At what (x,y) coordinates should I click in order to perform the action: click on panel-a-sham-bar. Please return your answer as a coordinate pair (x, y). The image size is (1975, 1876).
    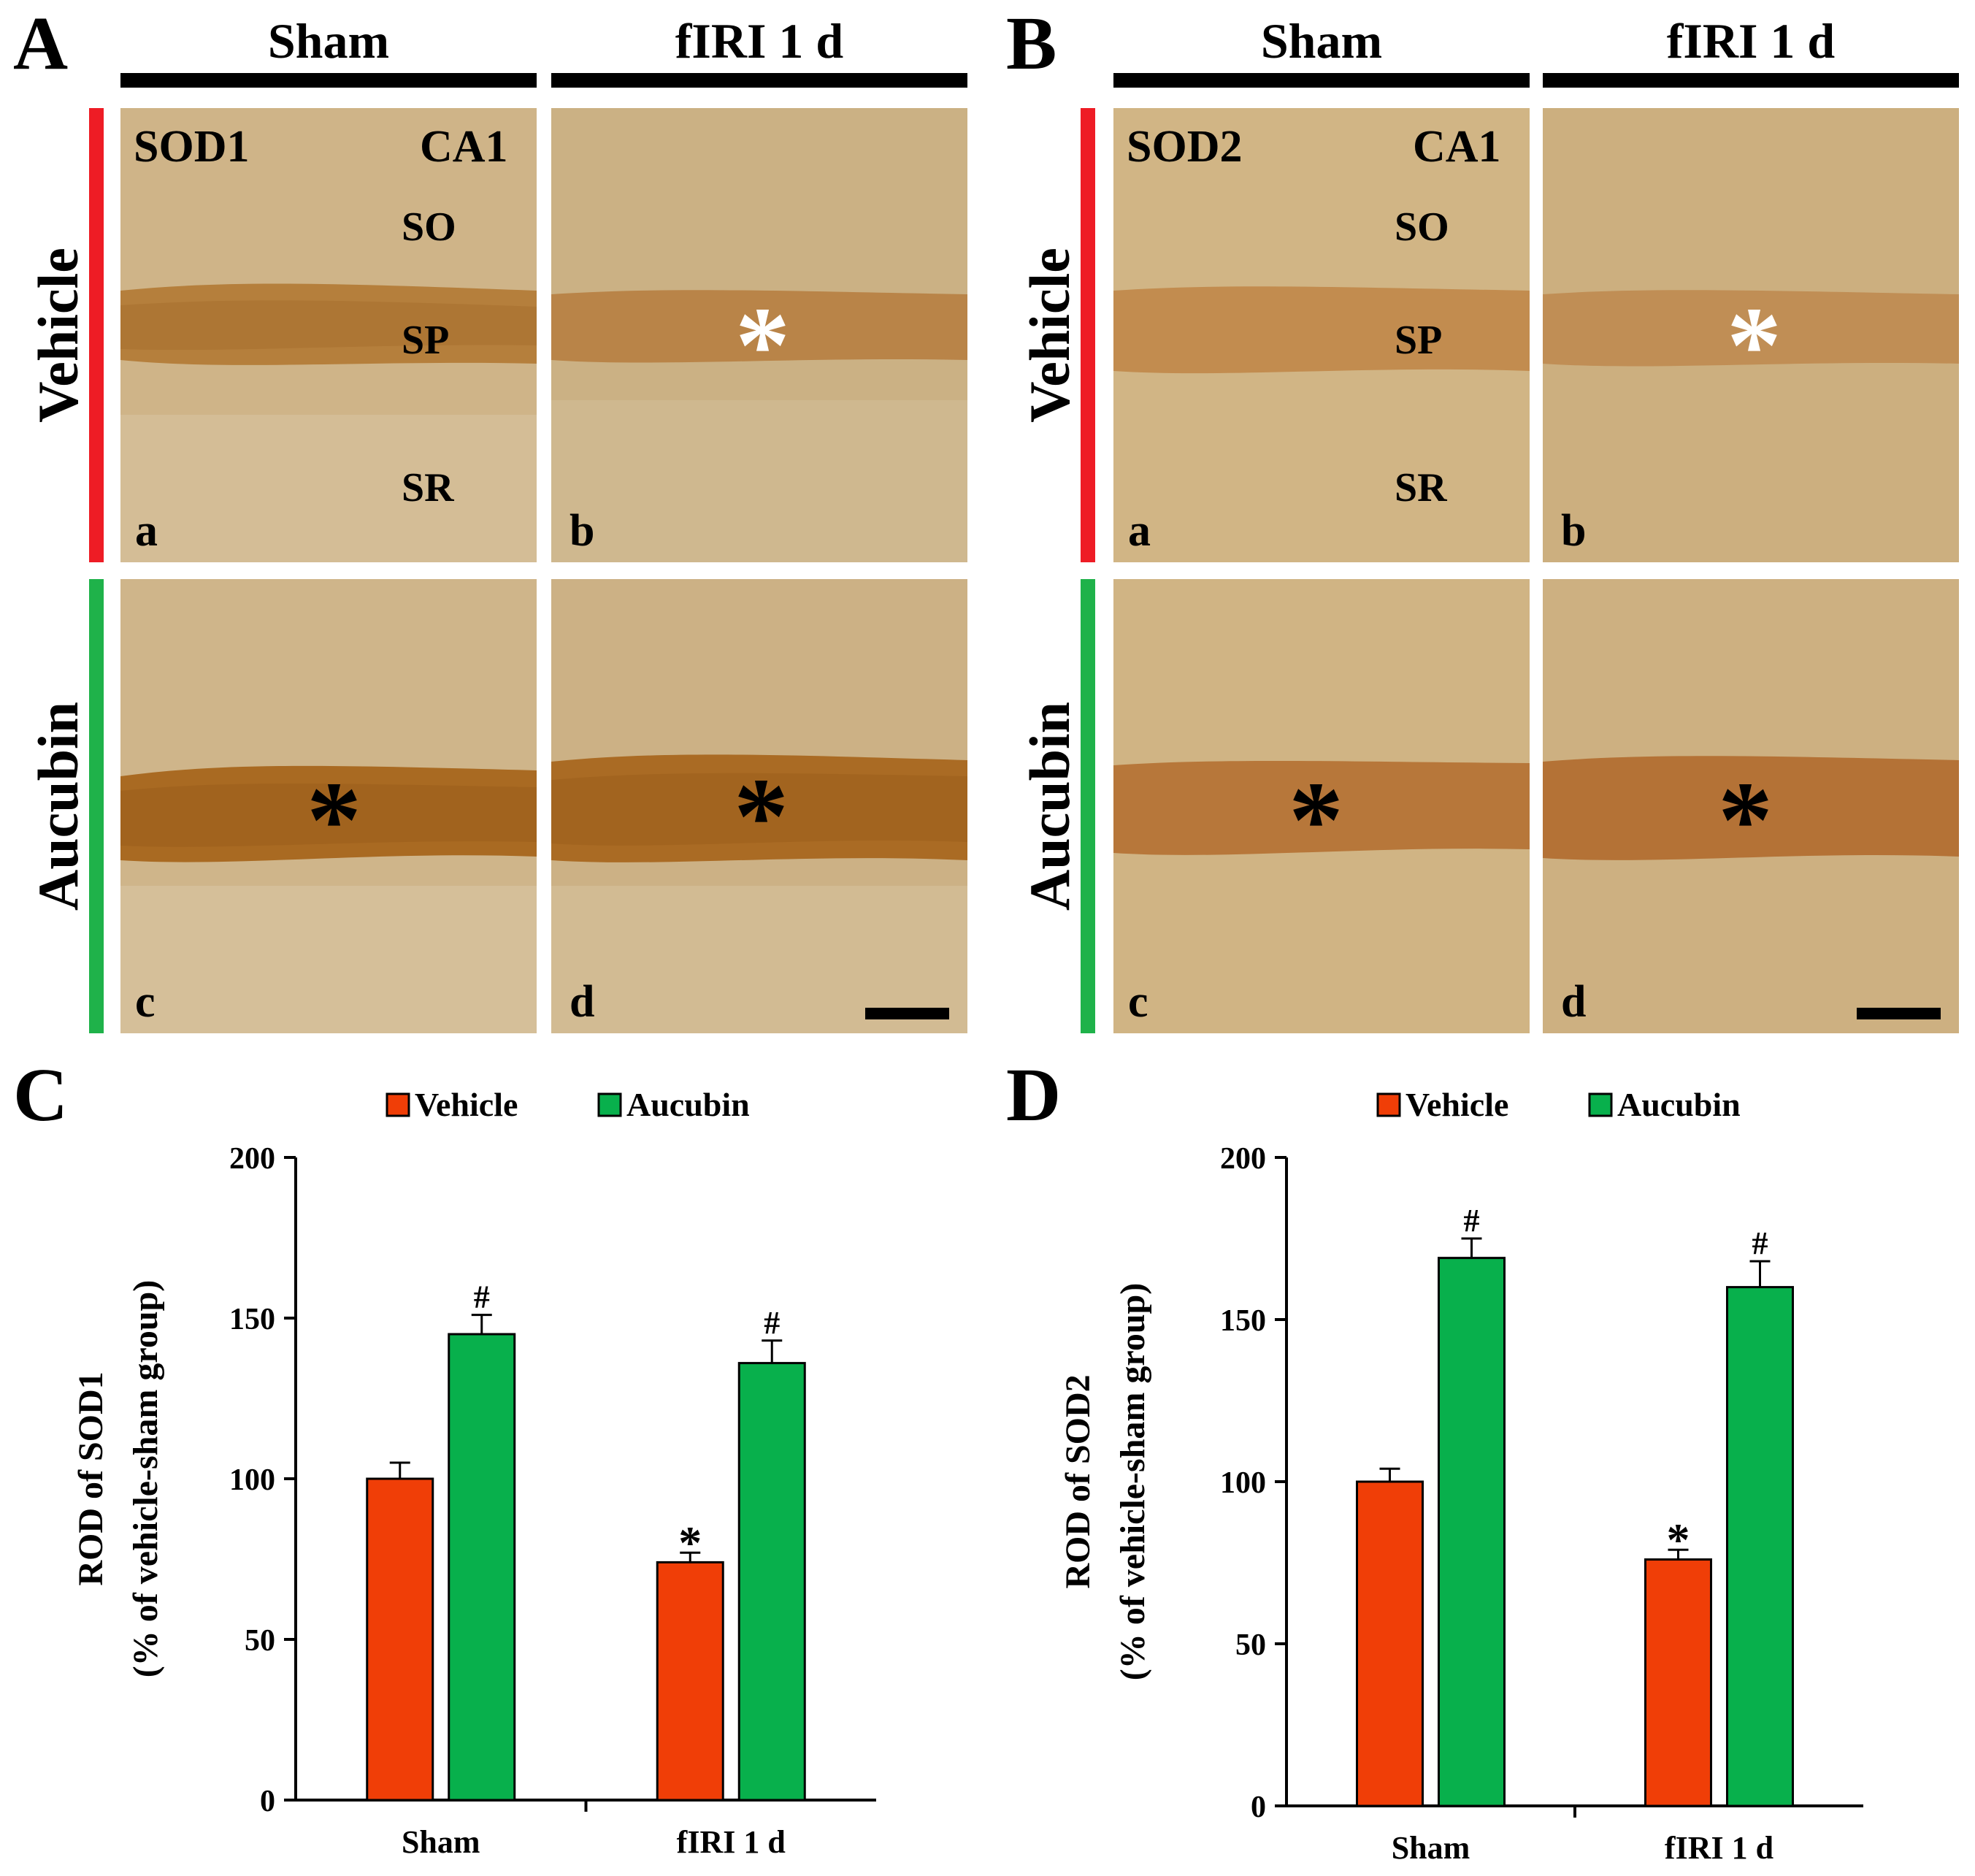
    Looking at the image, I should click on (328, 80).